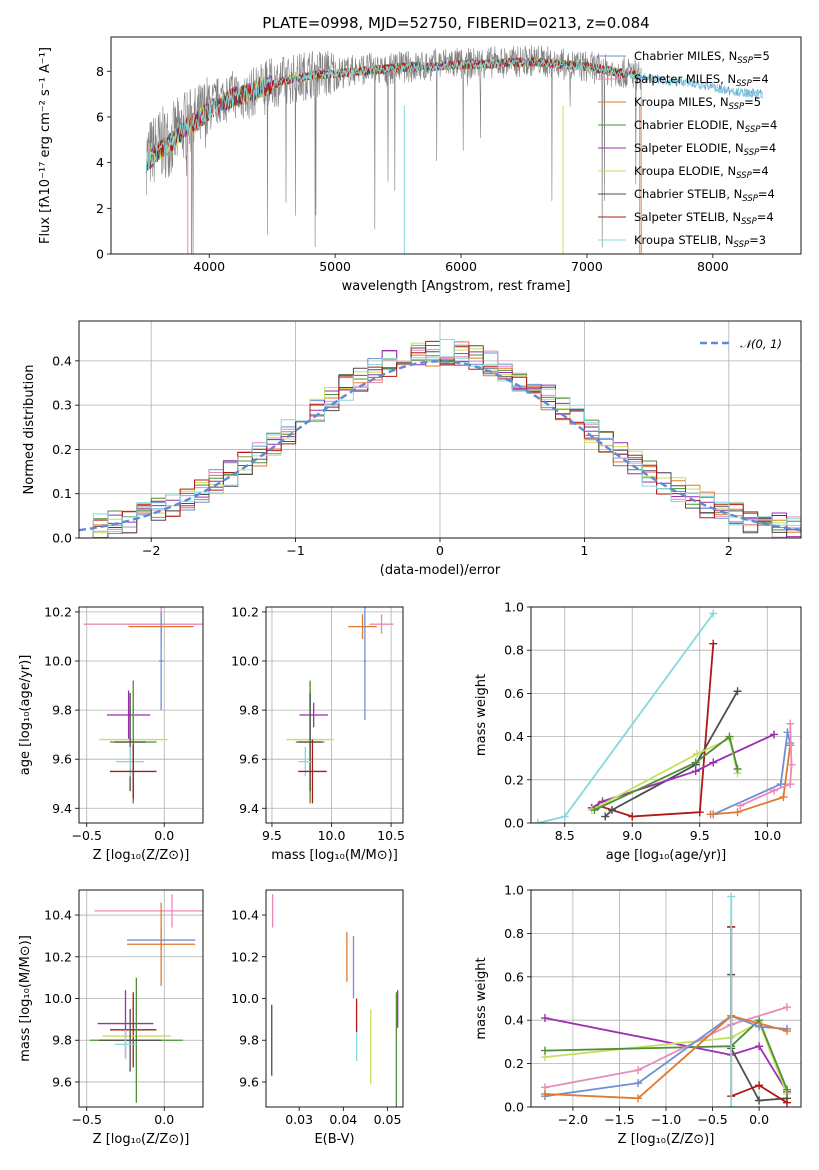 The width and height of the screenshot is (819, 1170). I want to click on y-axis-label: mass [log₁₀(M/M⊙)], so click(25, 998).